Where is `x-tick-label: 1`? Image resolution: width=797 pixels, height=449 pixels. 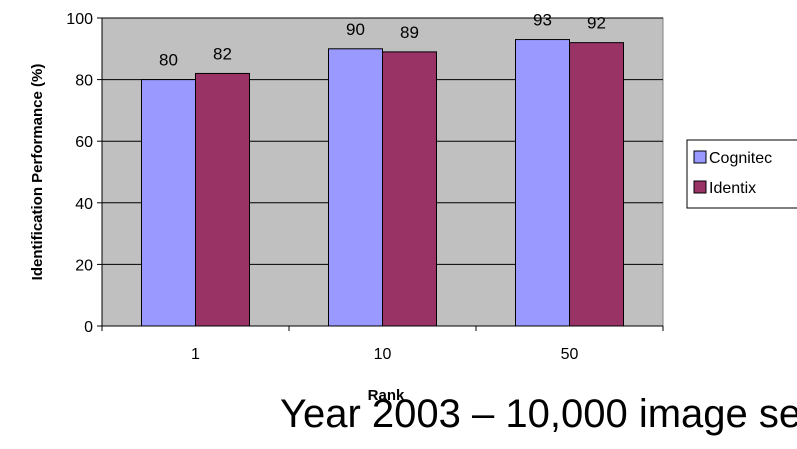
x-tick-label: 1 is located at coordinates (195, 354).